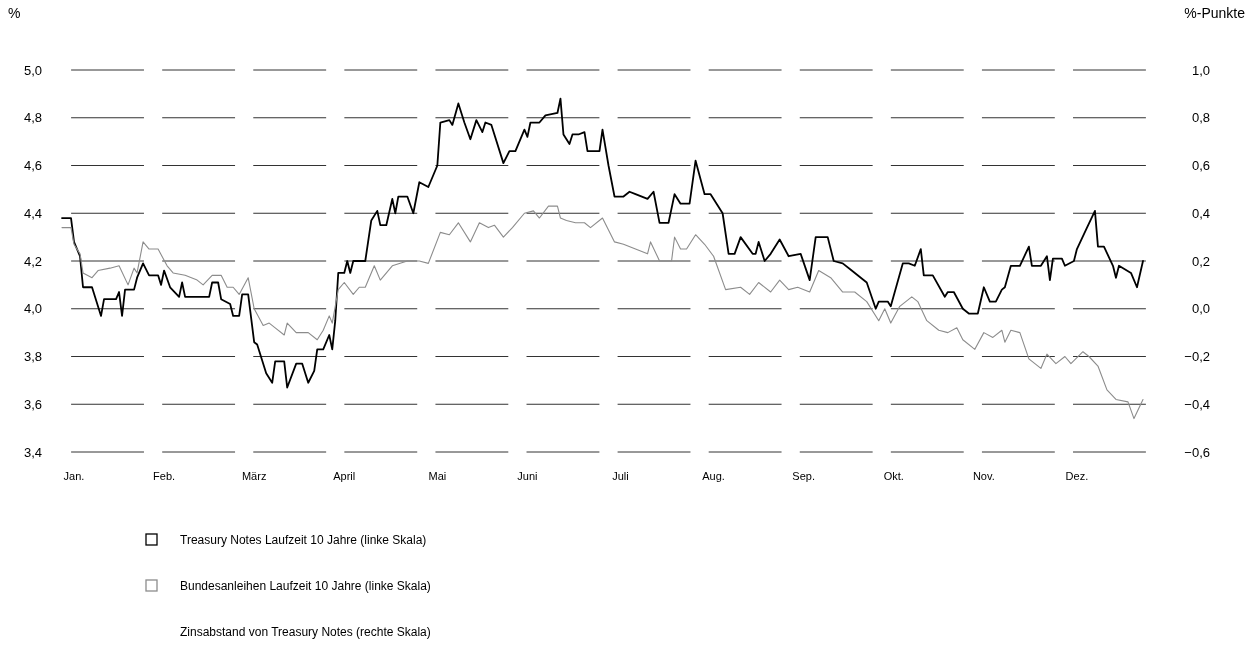 This screenshot has height=647, width=1249. What do you see at coordinates (713, 476) in the screenshot?
I see `x-tick-label: Aug.` at bounding box center [713, 476].